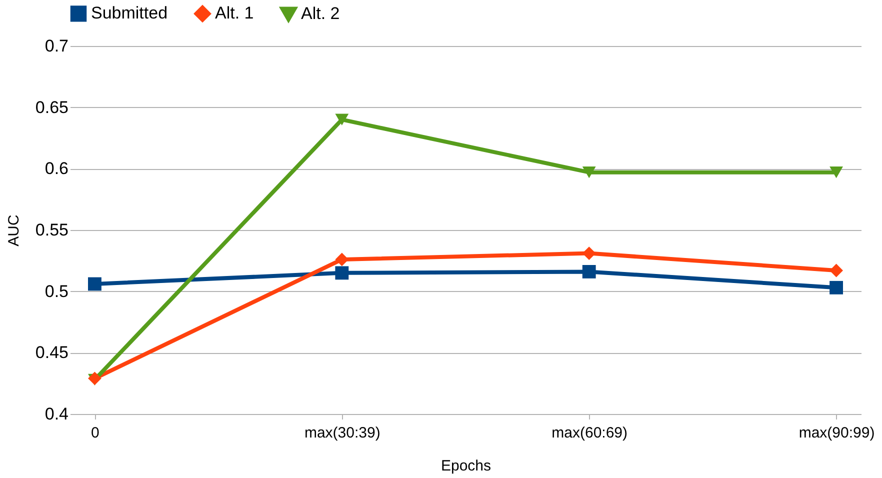 This screenshot has width=882, height=478. I want to click on legend-label: Alt. 1, so click(234, 13).